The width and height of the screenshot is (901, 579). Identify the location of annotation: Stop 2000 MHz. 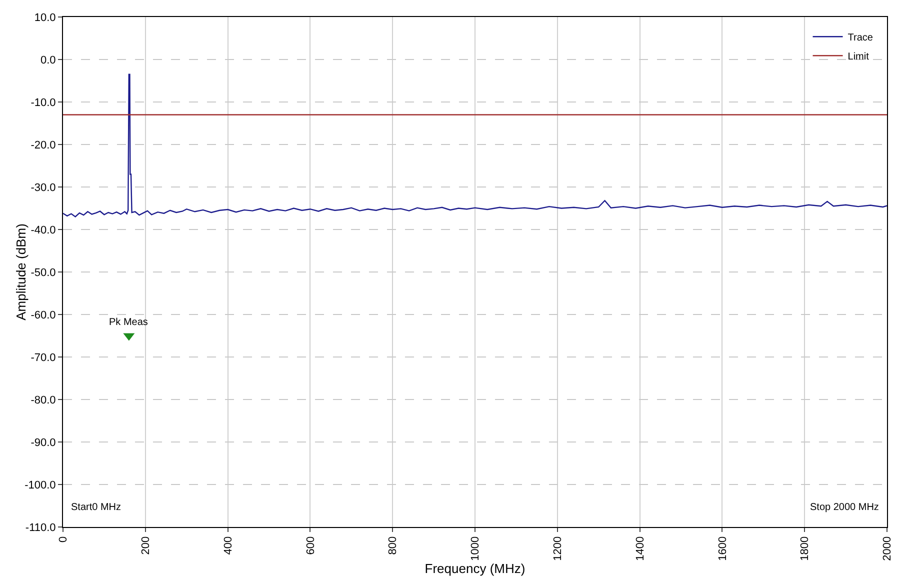
(844, 507).